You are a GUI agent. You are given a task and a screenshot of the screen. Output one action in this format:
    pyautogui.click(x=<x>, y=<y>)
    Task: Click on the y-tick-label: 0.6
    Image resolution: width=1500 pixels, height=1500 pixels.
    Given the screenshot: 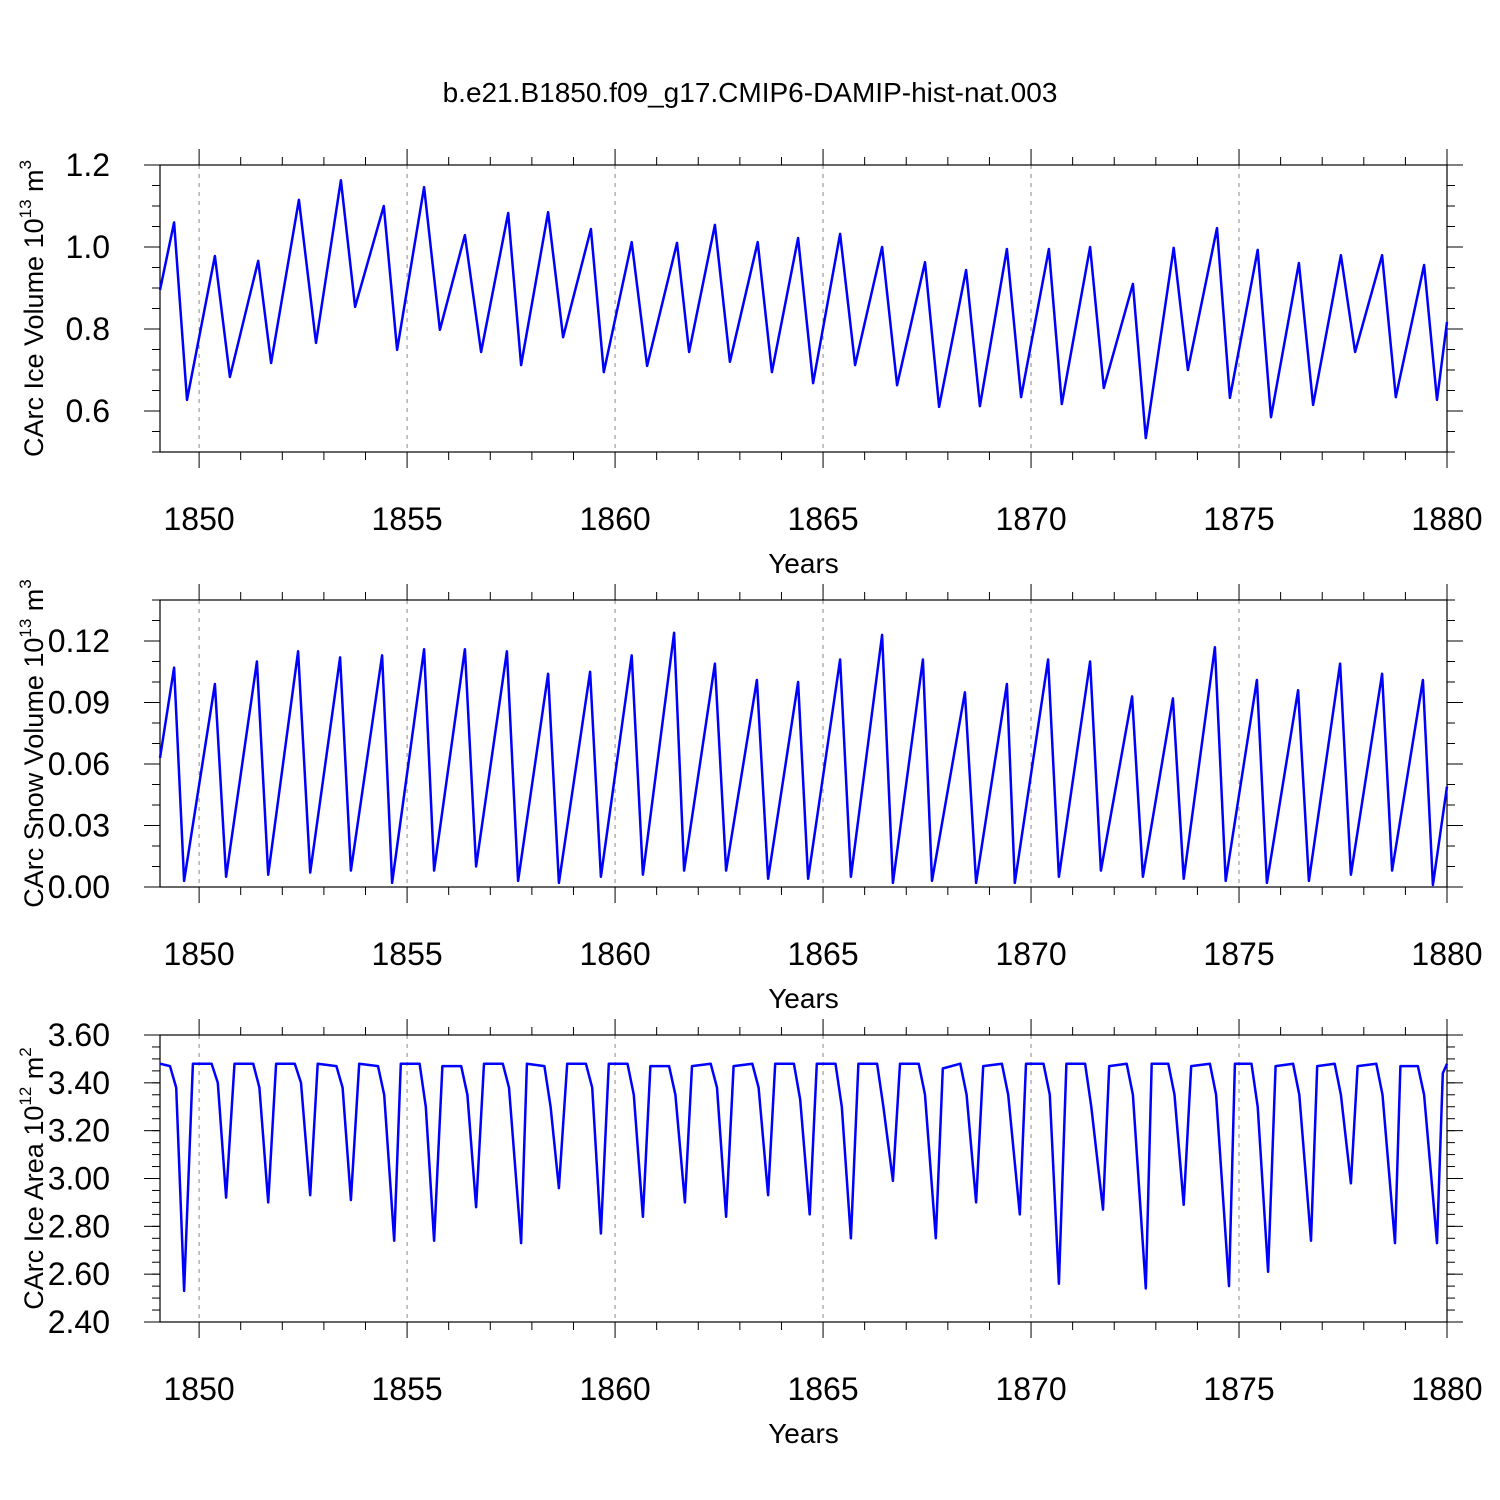 What is the action you would take?
    pyautogui.click(x=88, y=411)
    